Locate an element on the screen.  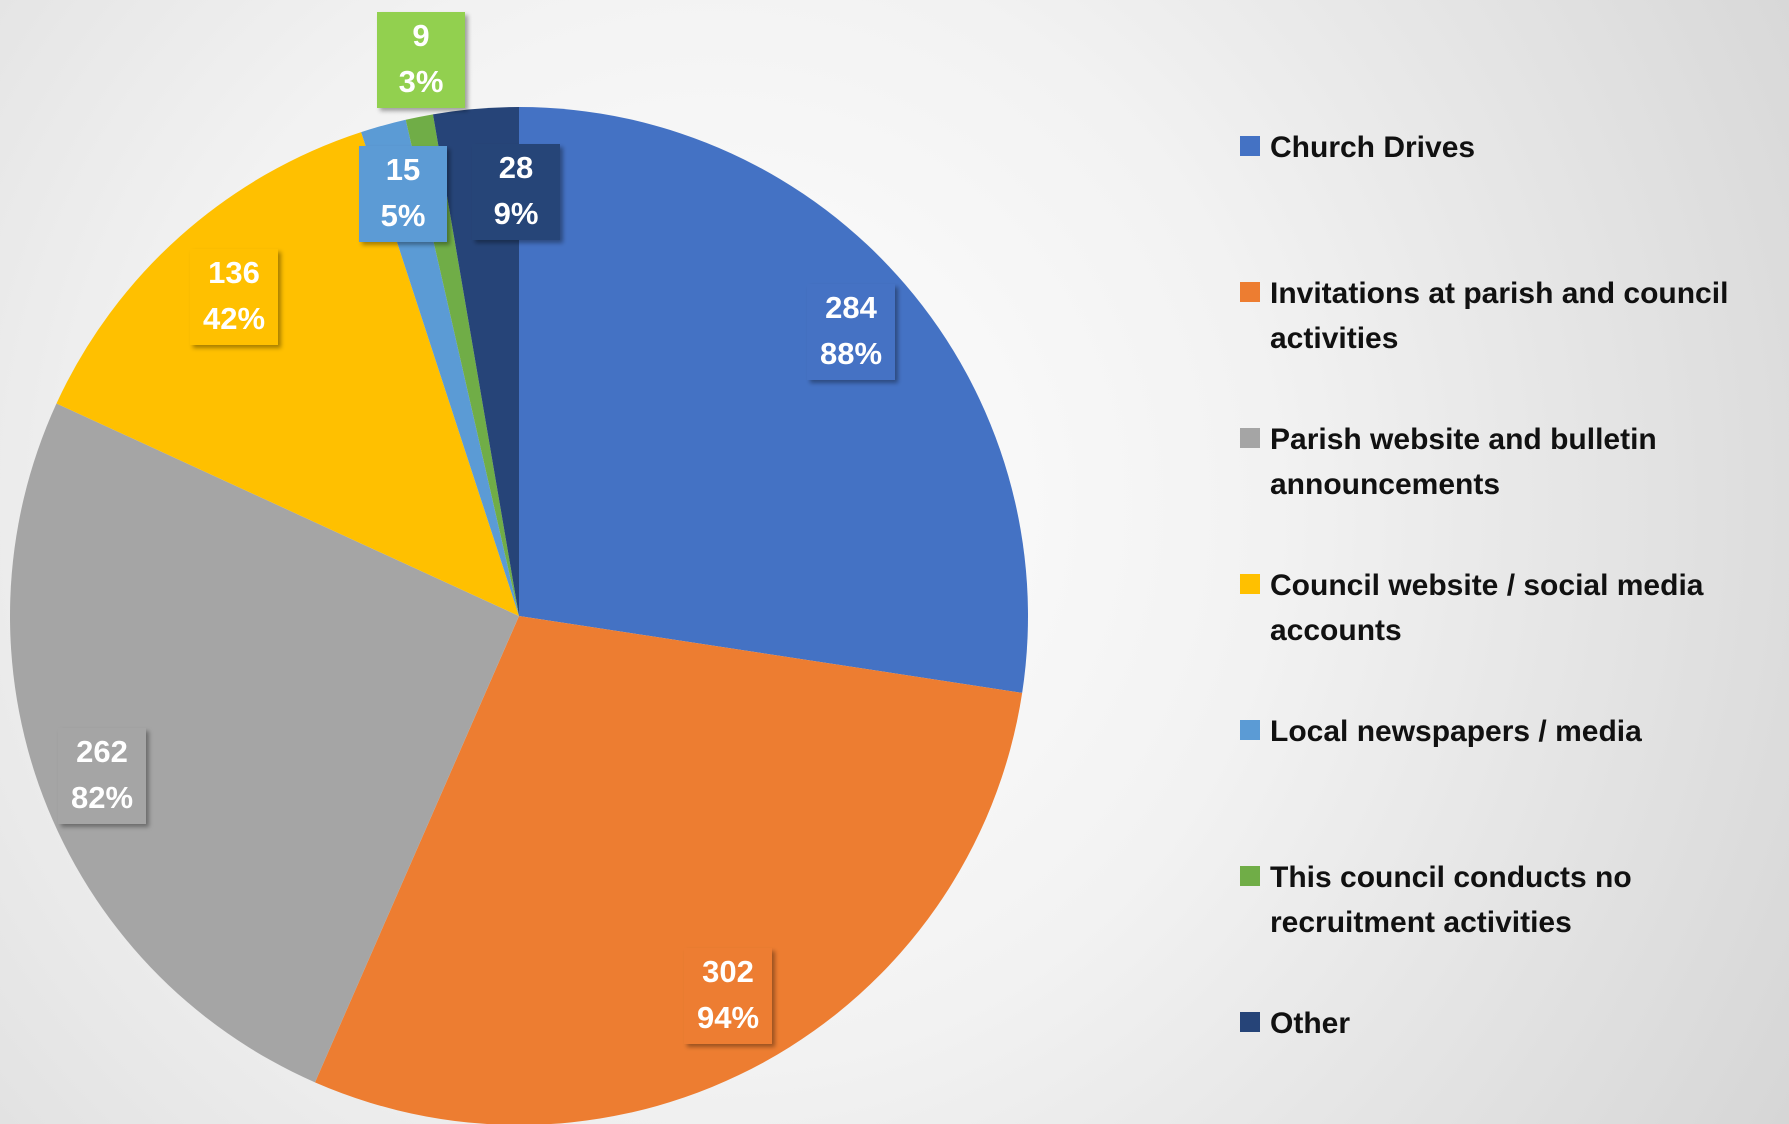
label-percent: 88% is located at coordinates (851, 353).